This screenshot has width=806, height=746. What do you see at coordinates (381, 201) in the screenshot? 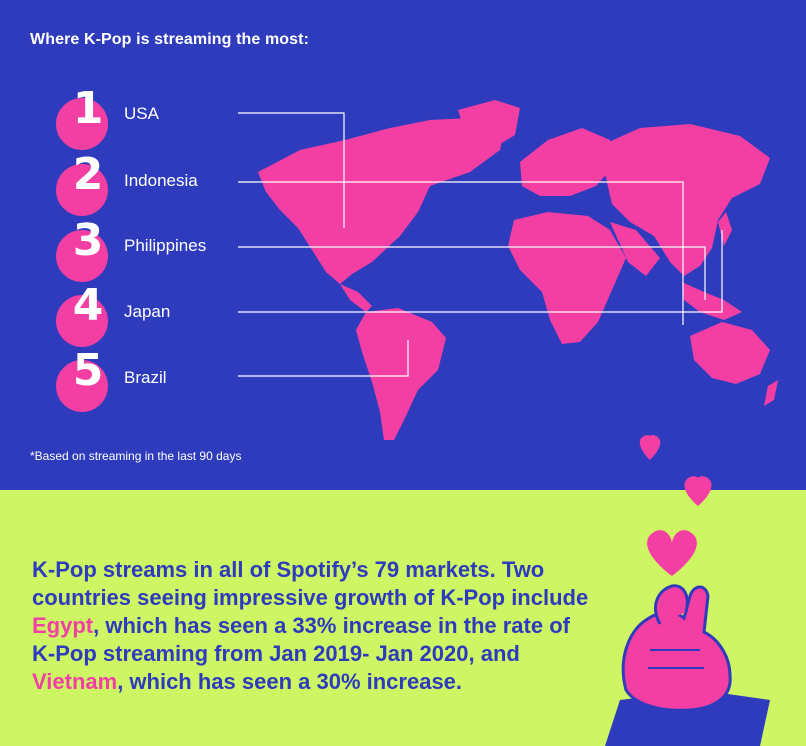
I see `north-america-shape` at bounding box center [381, 201].